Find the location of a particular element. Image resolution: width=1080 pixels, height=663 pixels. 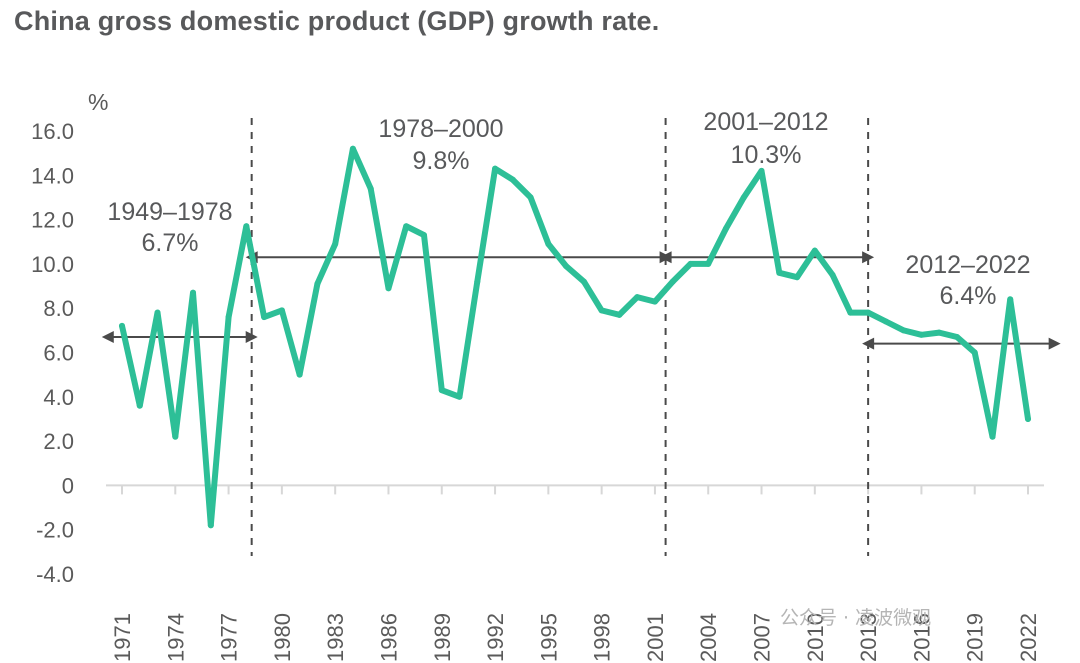

period-average-label: 6.7% is located at coordinates (170, 243).